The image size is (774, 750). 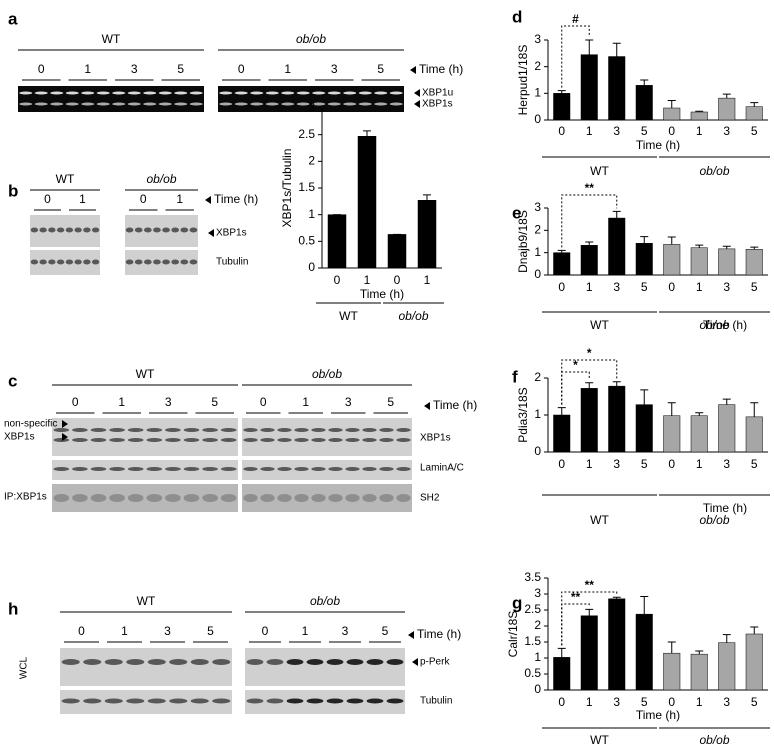 What do you see at coordinates (41, 69) in the screenshot?
I see `time-label: 0` at bounding box center [41, 69].